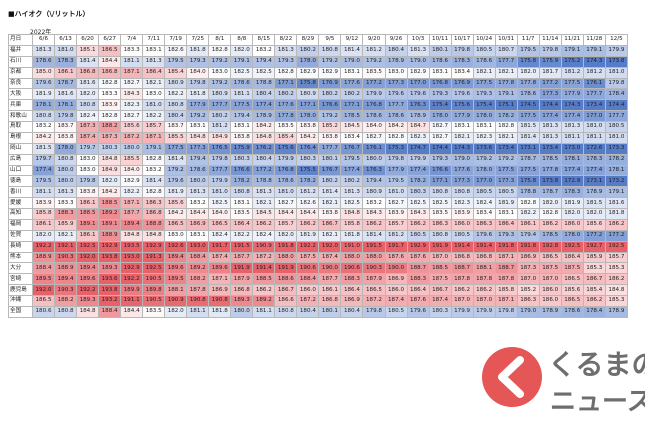 This screenshot has width=650, height=433. What do you see at coordinates (264, 268) in the screenshot?
I see `price-cell: 191.4` at bounding box center [264, 268].